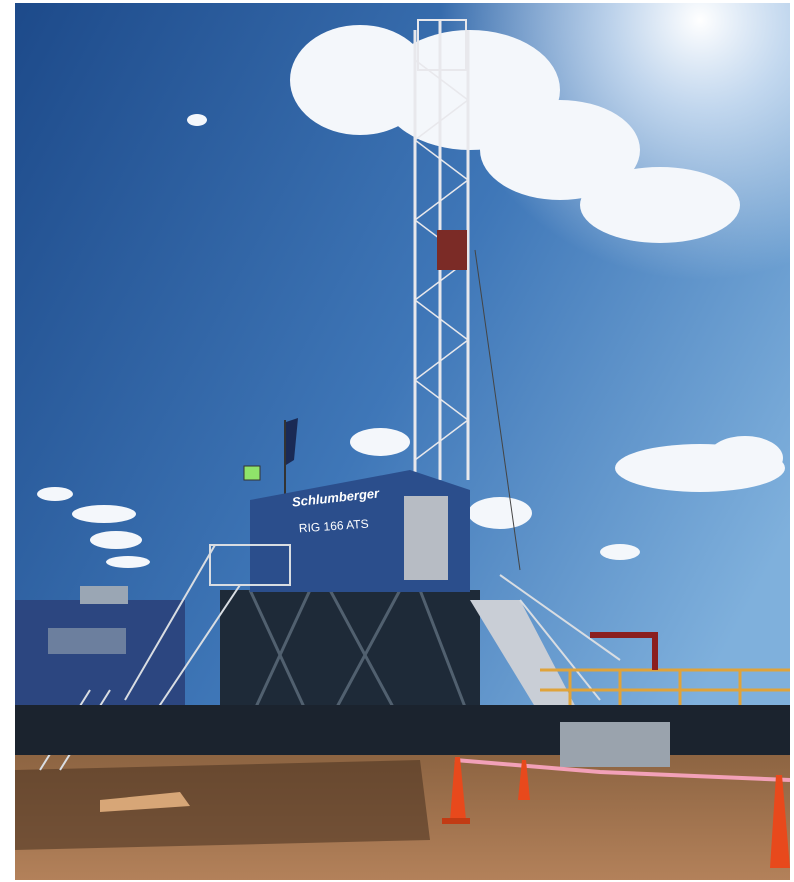  What do you see at coordinates (145, 802) in the screenshot?
I see `sunlit-patch` at bounding box center [145, 802].